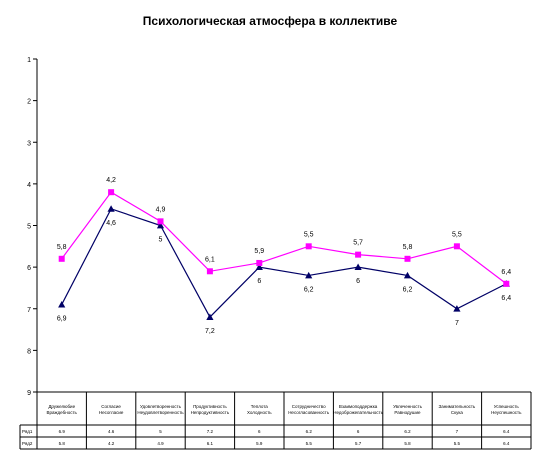 This screenshot has height=471, width=540. What do you see at coordinates (62, 412) in the screenshot?
I see `x-tick-label: Враждебность` at bounding box center [62, 412].